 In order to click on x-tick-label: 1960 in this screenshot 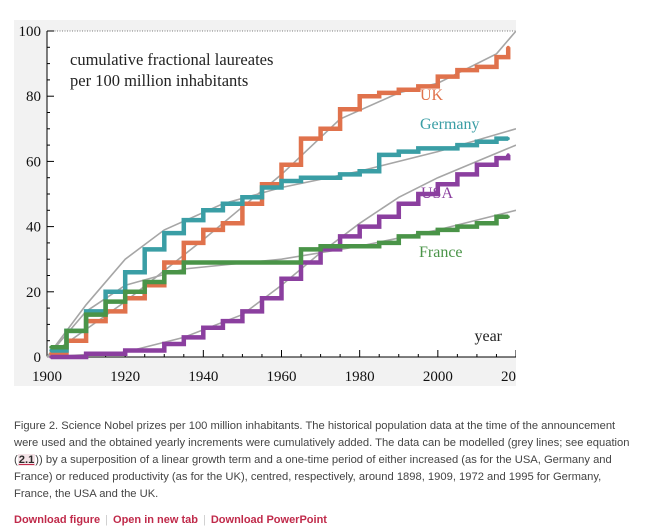, I will do `click(282, 377)`.